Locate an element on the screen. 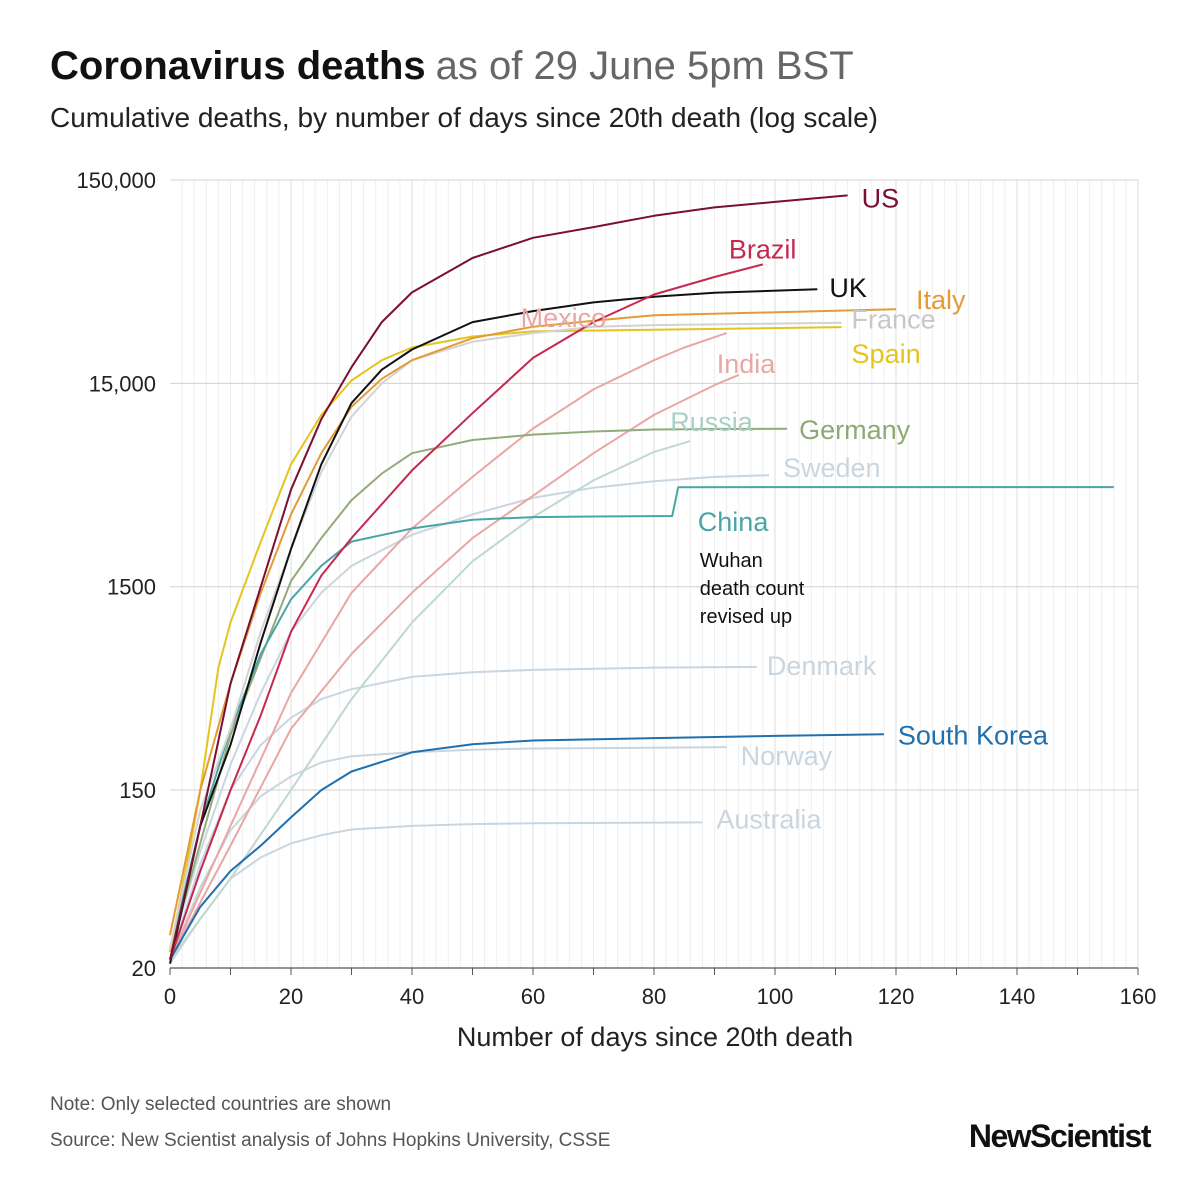 The width and height of the screenshot is (1200, 1200). series-label-spain: Spain is located at coordinates (886, 354).